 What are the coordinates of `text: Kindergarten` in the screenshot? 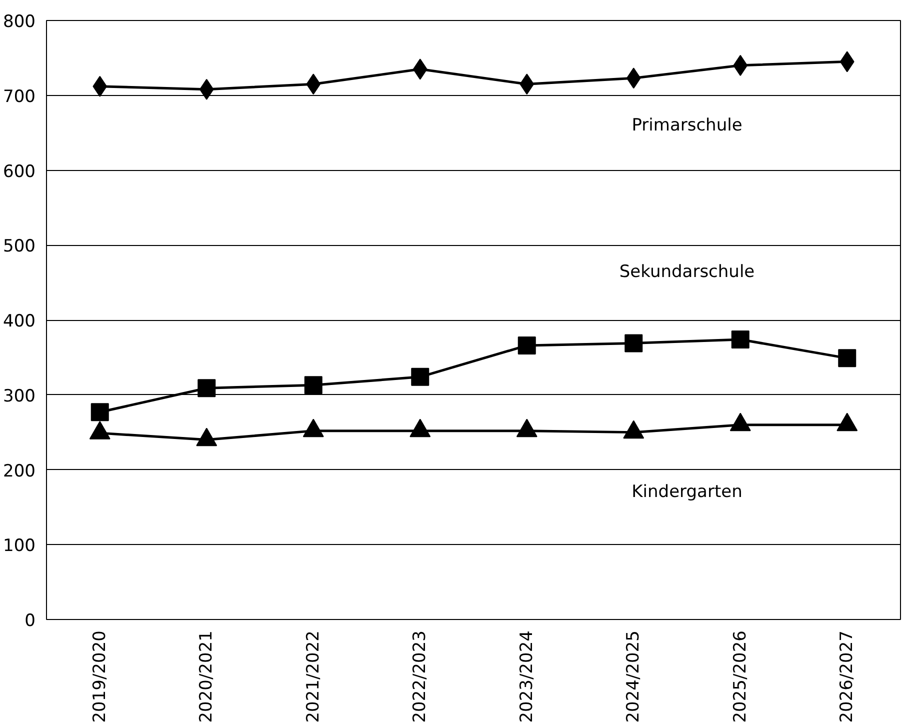 It's located at (687, 492).